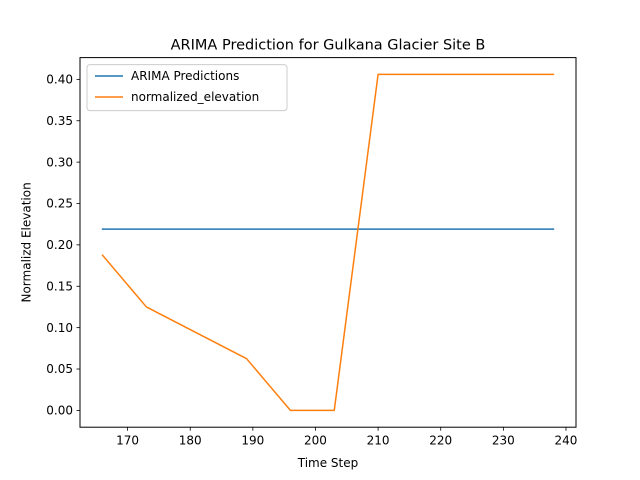 The width and height of the screenshot is (640, 480). I want to click on x-axis-label: Time Step, so click(328, 463).